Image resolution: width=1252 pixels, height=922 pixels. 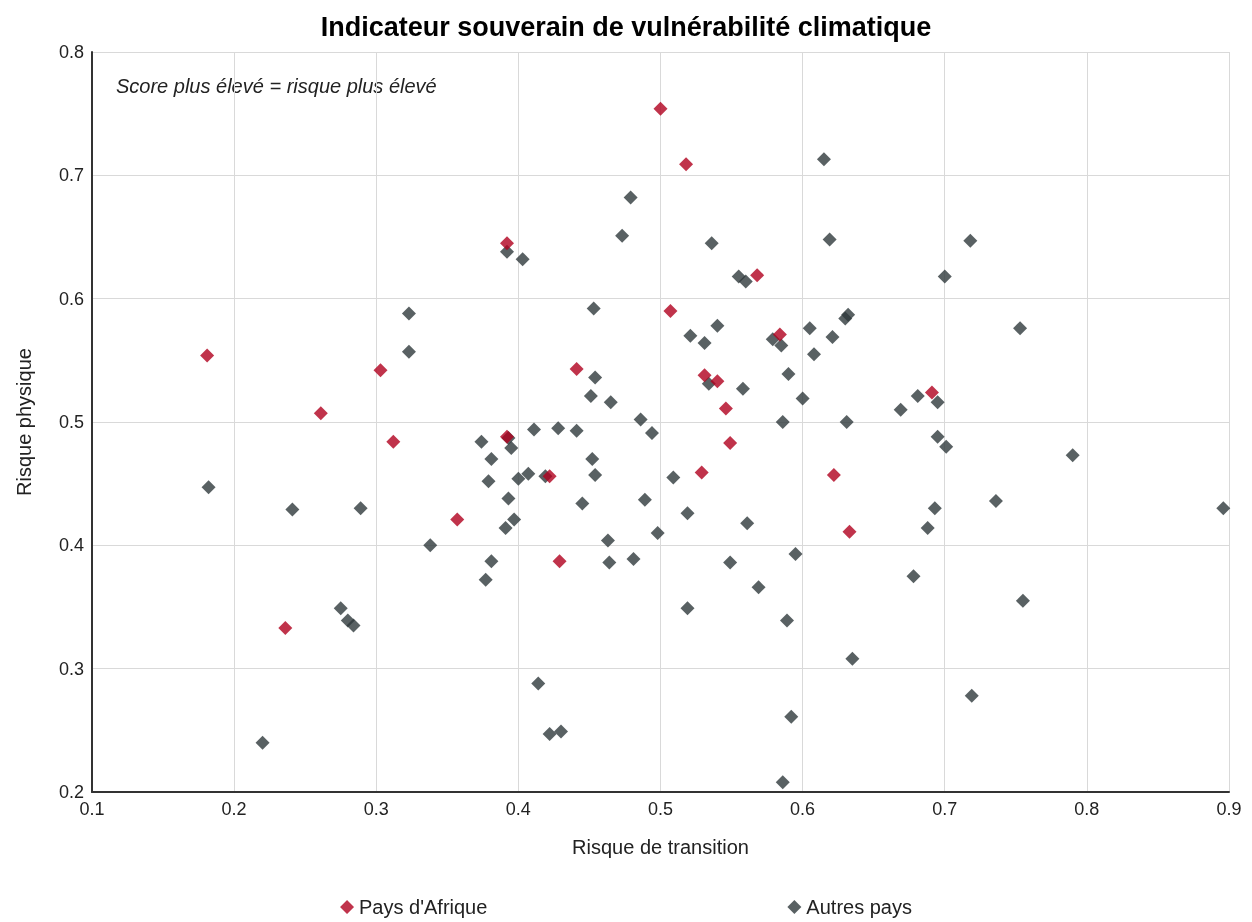 What do you see at coordinates (71, 298) in the screenshot?
I see `y-tick-label: 0.6` at bounding box center [71, 298].